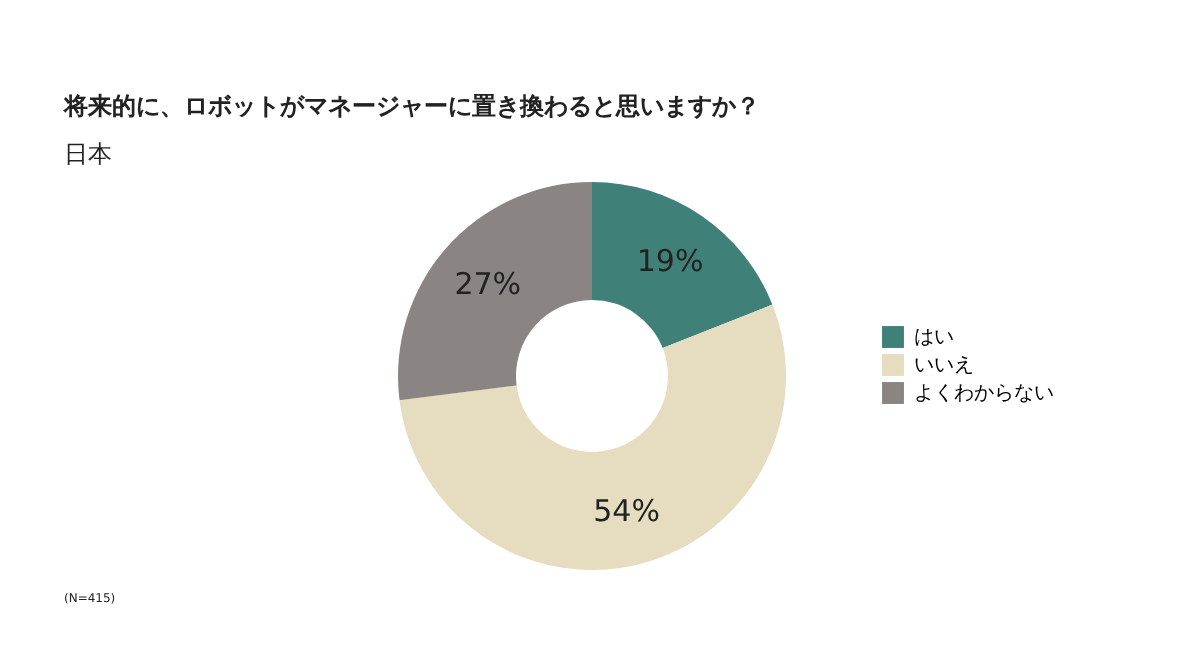 This screenshot has height=664, width=1180. Describe the element at coordinates (944, 366) in the screenshot. I see `legend-label: いいえ` at that location.